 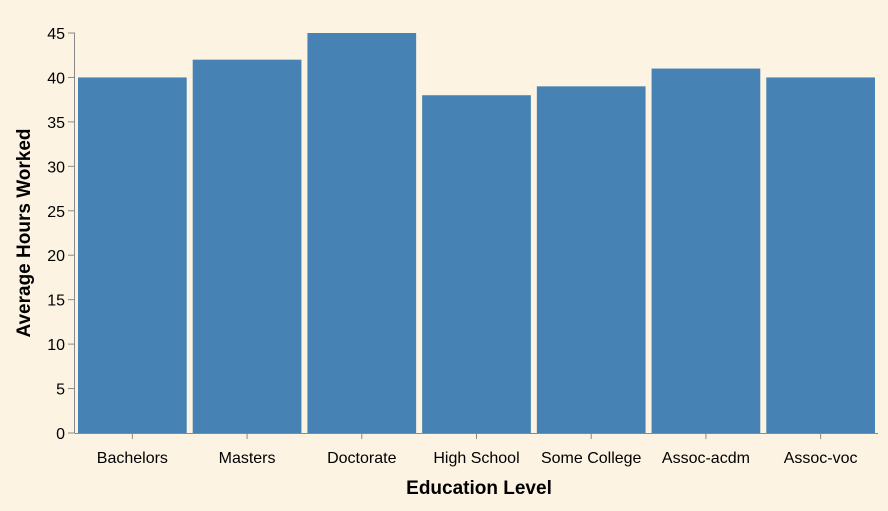 I want to click on y-tick-label: 45, so click(x=56, y=34).